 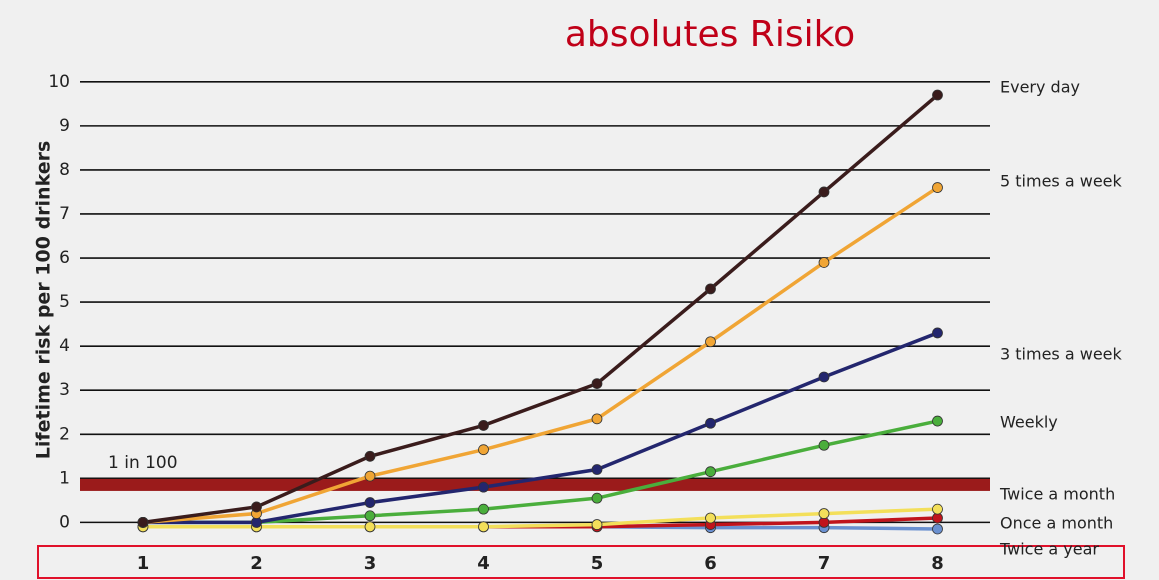 What do you see at coordinates (64, 390) in the screenshot?
I see `y-tick-label: 3` at bounding box center [64, 390].